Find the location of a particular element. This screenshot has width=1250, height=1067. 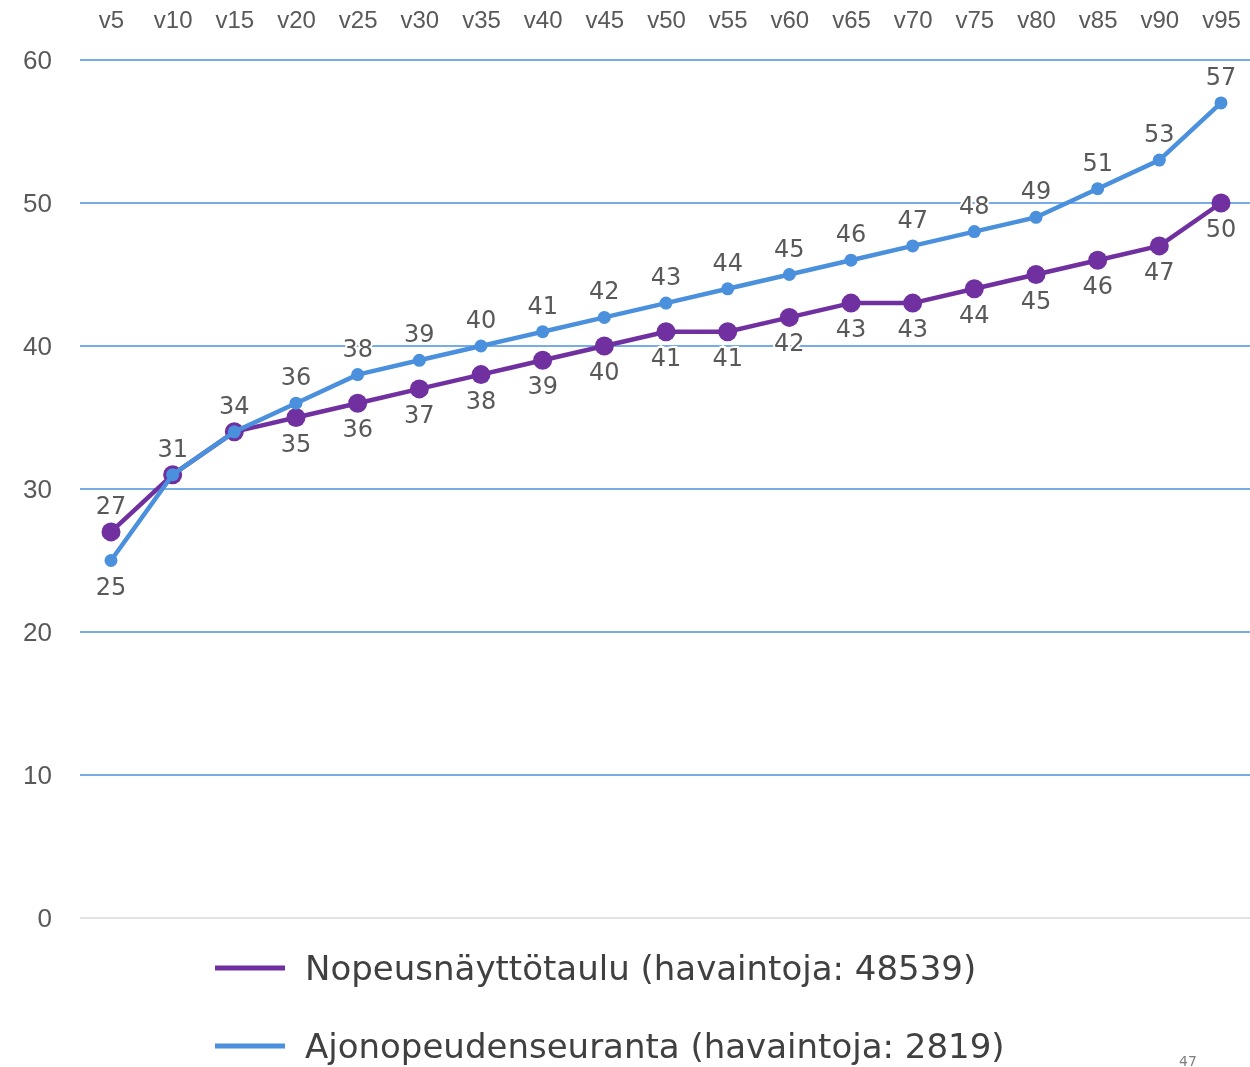

y-tick-label: 0 is located at coordinates (44, 917).